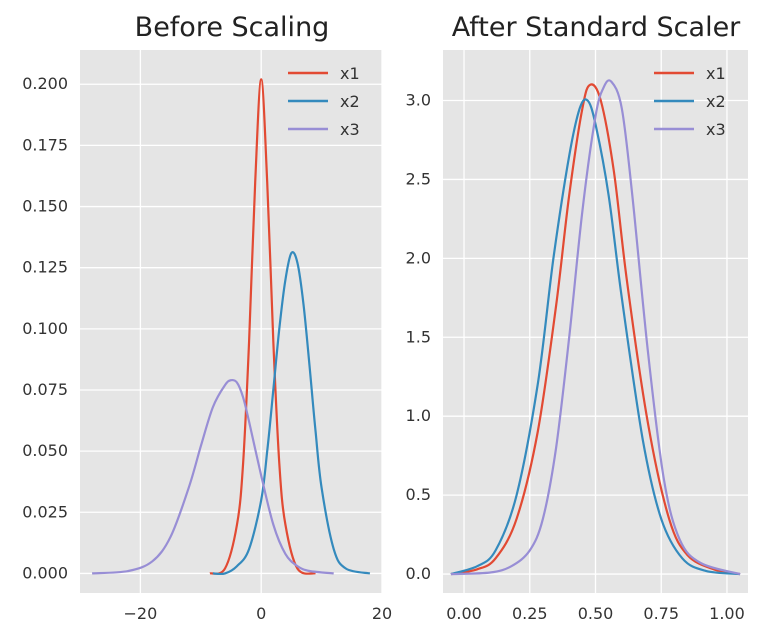 The height and width of the screenshot is (638, 762). I want to click on x-tick-label: 0.50, so click(596, 613).